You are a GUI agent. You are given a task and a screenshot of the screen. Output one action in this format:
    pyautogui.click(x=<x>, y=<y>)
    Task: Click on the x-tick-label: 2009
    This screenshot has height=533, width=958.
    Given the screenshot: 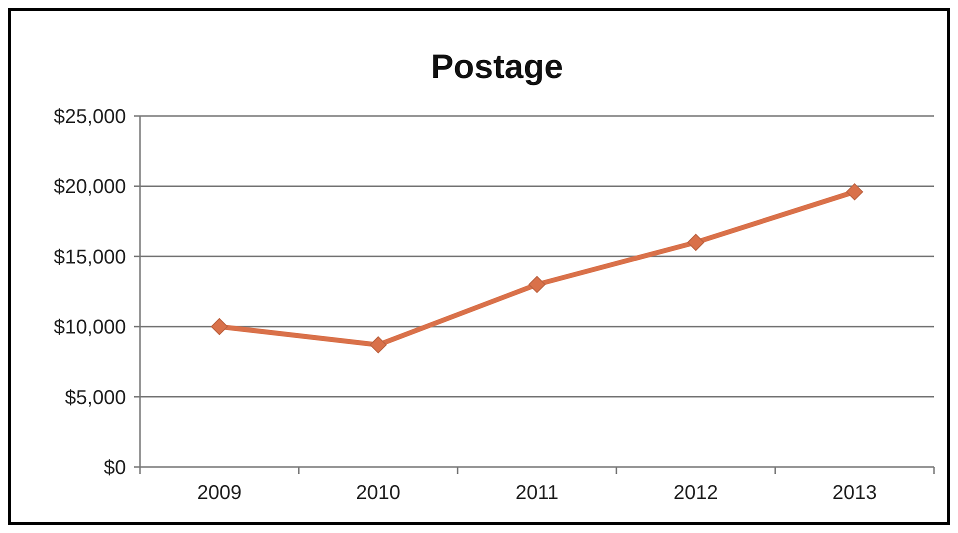 What is the action you would take?
    pyautogui.click(x=219, y=493)
    